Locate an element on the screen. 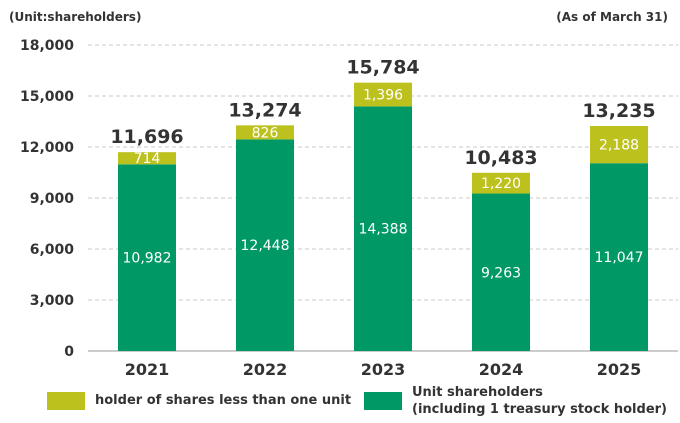 The height and width of the screenshot is (423, 680). bar-value-label: 826 is located at coordinates (265, 133).